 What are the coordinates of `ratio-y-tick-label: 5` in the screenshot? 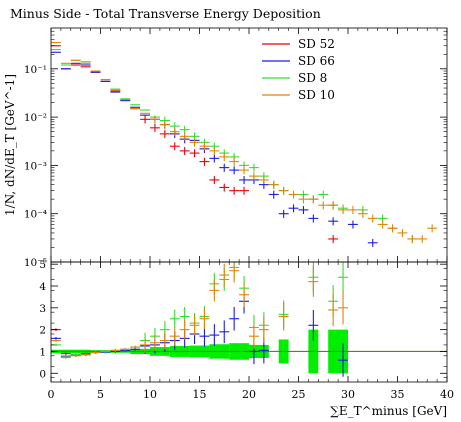 It's located at (42, 265).